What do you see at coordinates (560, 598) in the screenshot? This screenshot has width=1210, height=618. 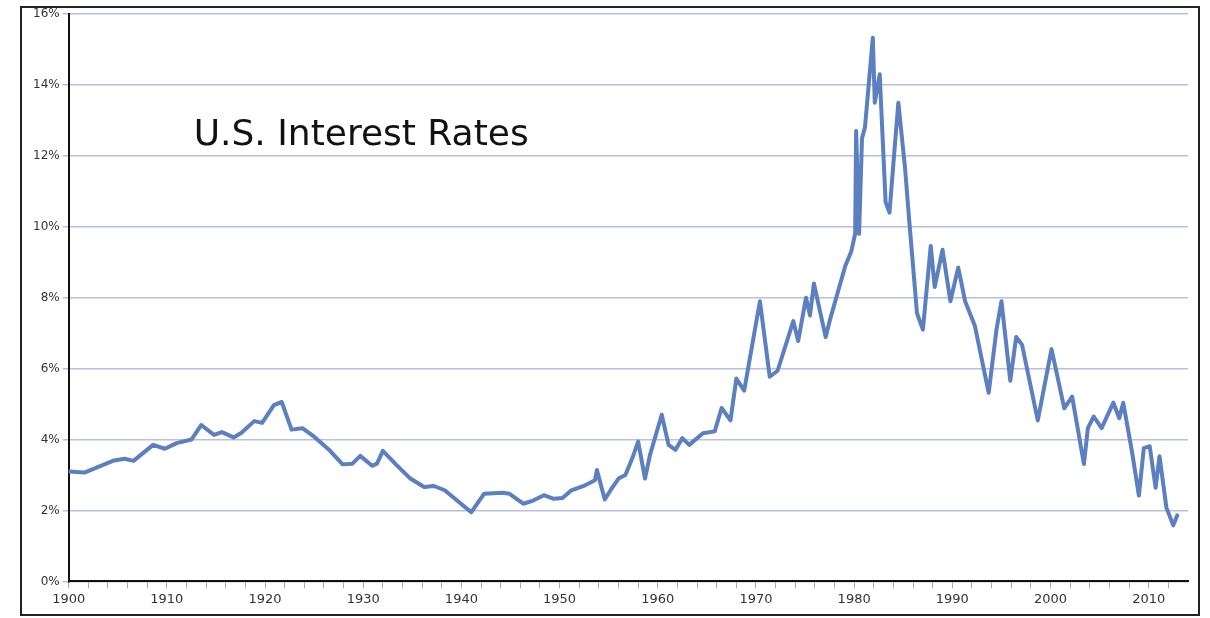 I see `x-tick-label: 1950` at bounding box center [560, 598].